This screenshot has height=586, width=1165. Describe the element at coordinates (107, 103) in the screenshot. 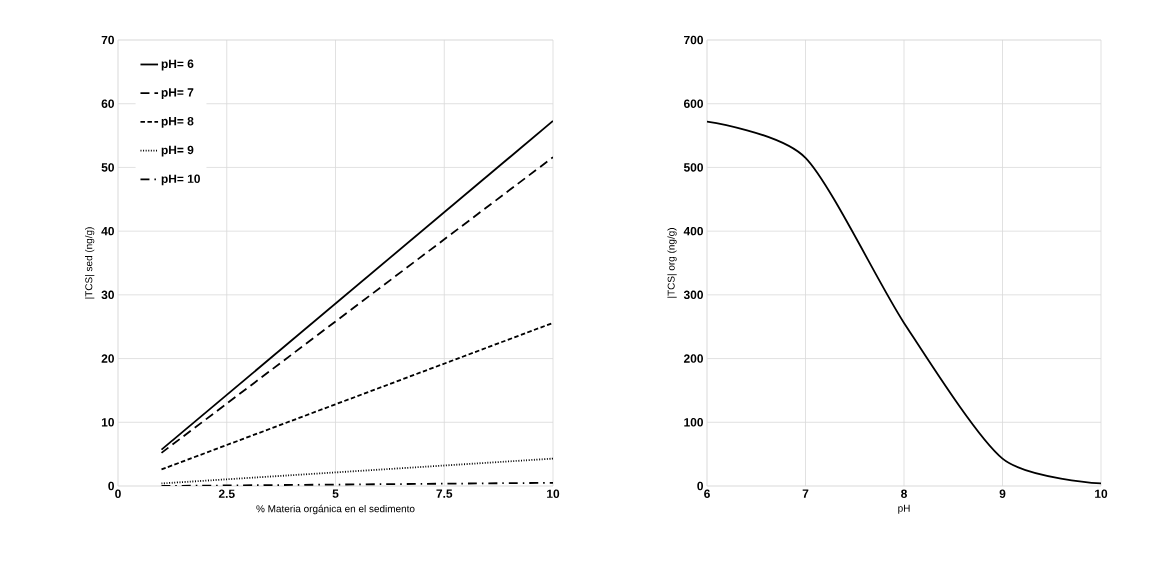

I see `y-tick-label: 60` at that location.